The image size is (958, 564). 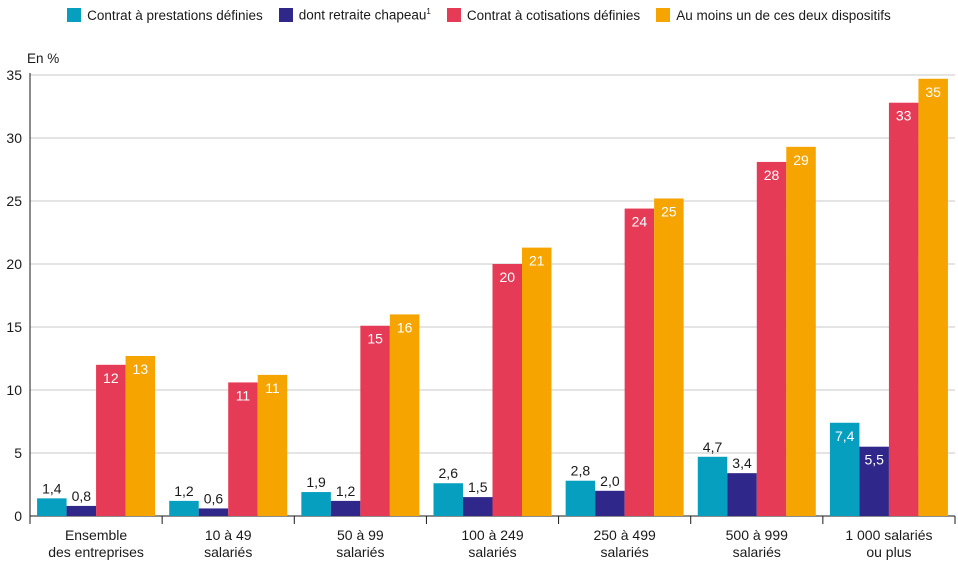 I want to click on bar-value-label: 0,6, so click(x=214, y=498).